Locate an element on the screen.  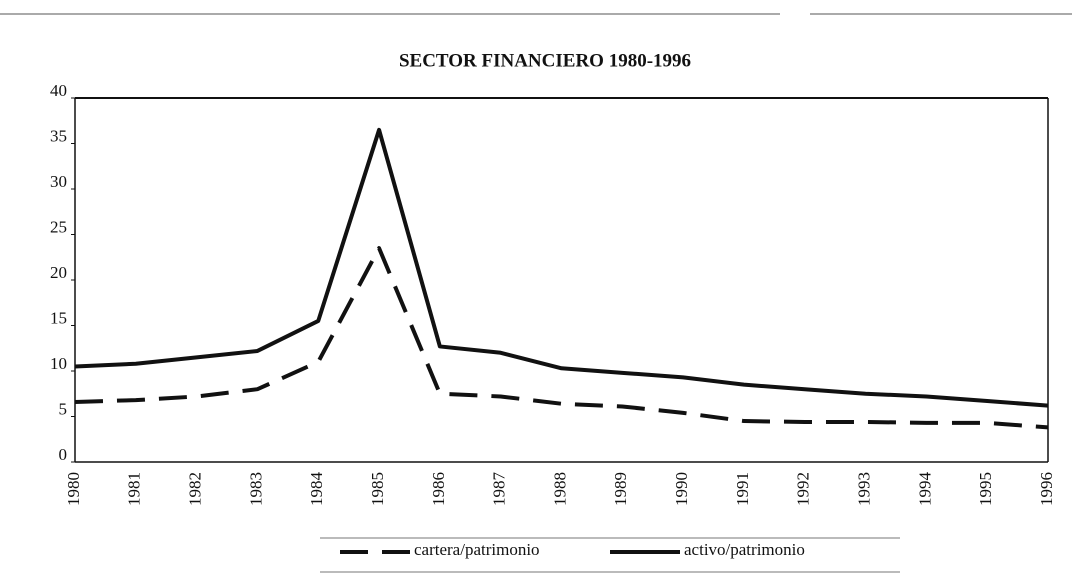
y-tick-label: 35 is located at coordinates (58, 135).